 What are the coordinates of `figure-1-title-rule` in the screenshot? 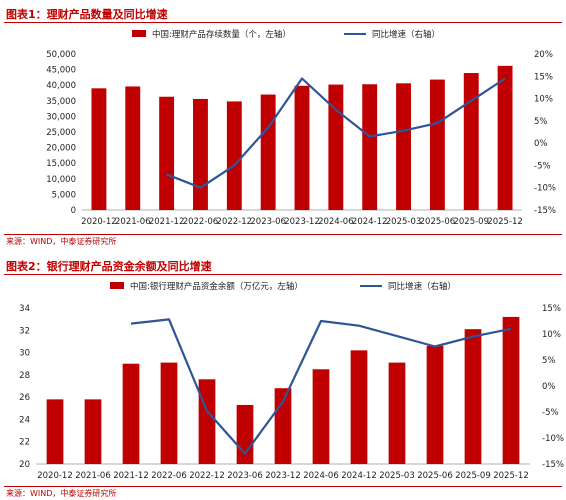 It's located at (283, 22).